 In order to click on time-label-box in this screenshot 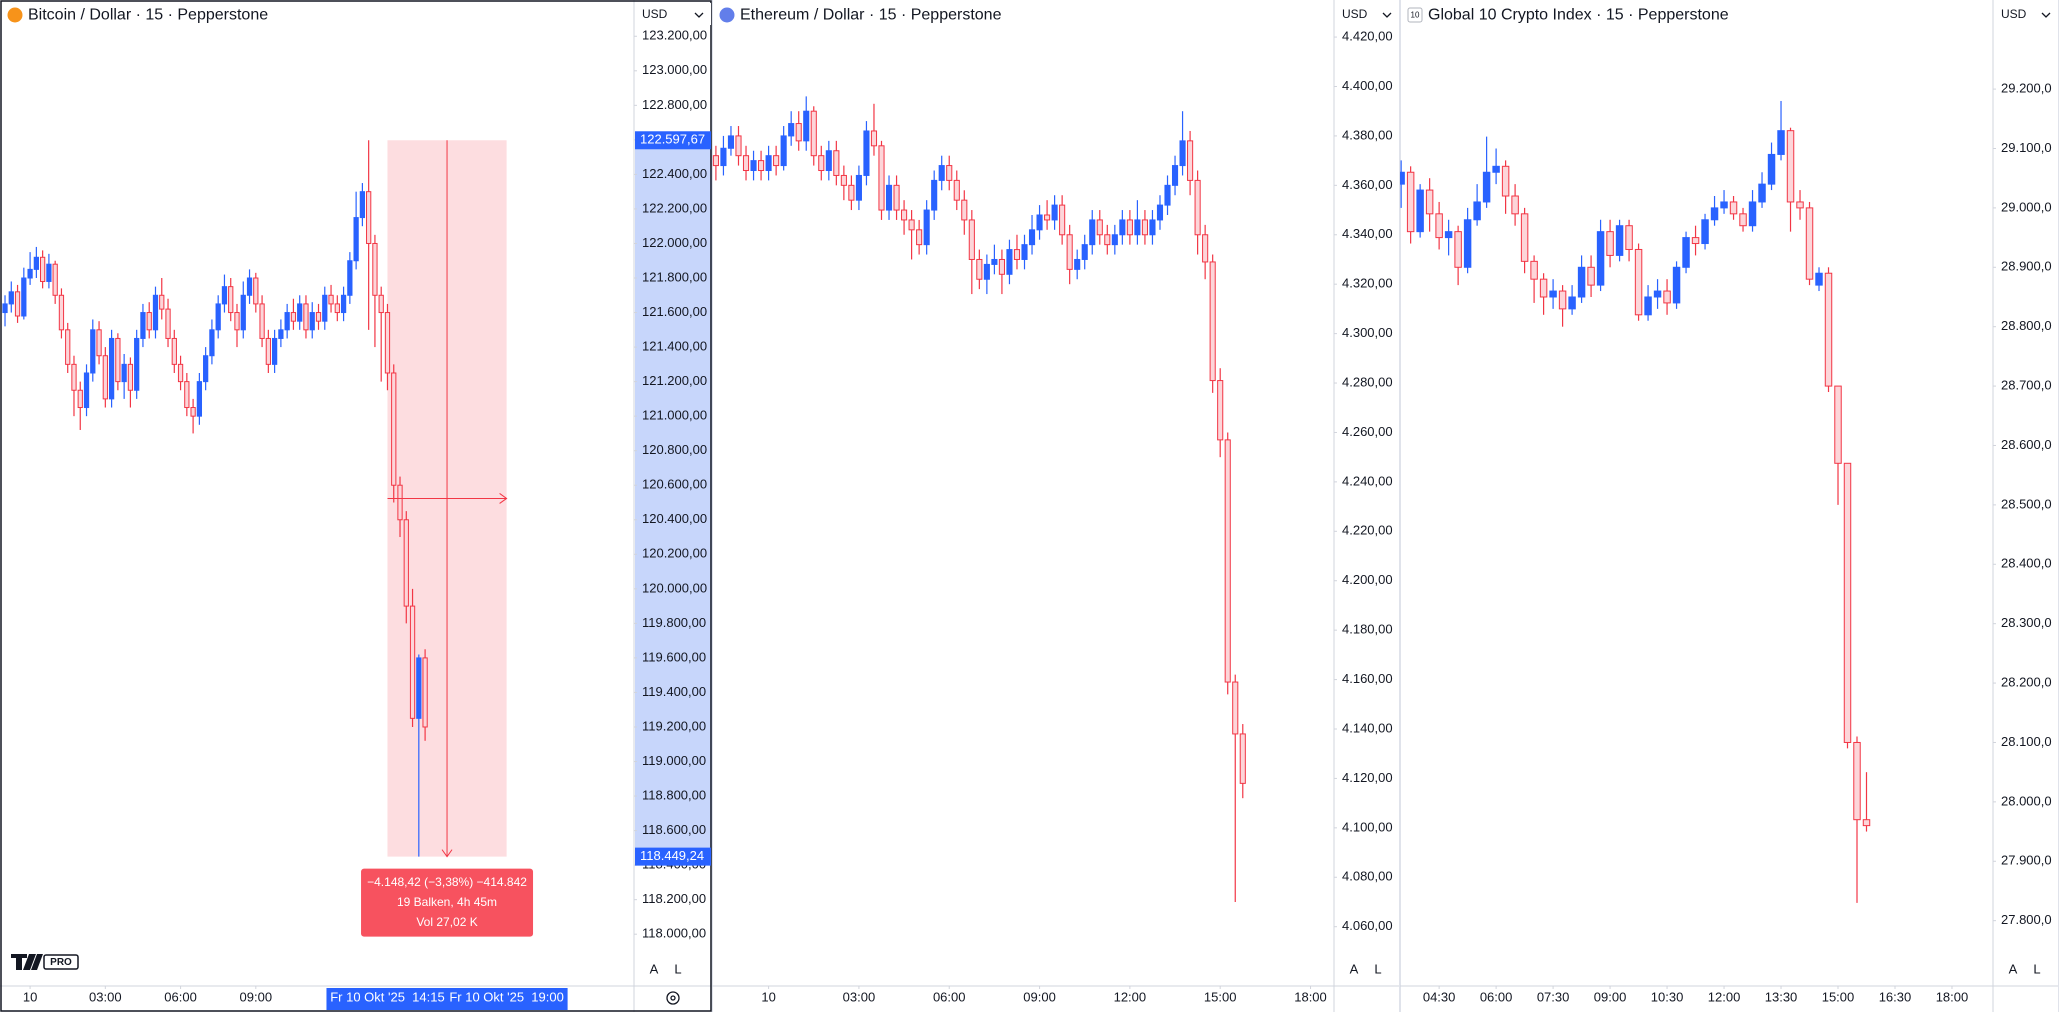, I will do `click(506, 999)`.